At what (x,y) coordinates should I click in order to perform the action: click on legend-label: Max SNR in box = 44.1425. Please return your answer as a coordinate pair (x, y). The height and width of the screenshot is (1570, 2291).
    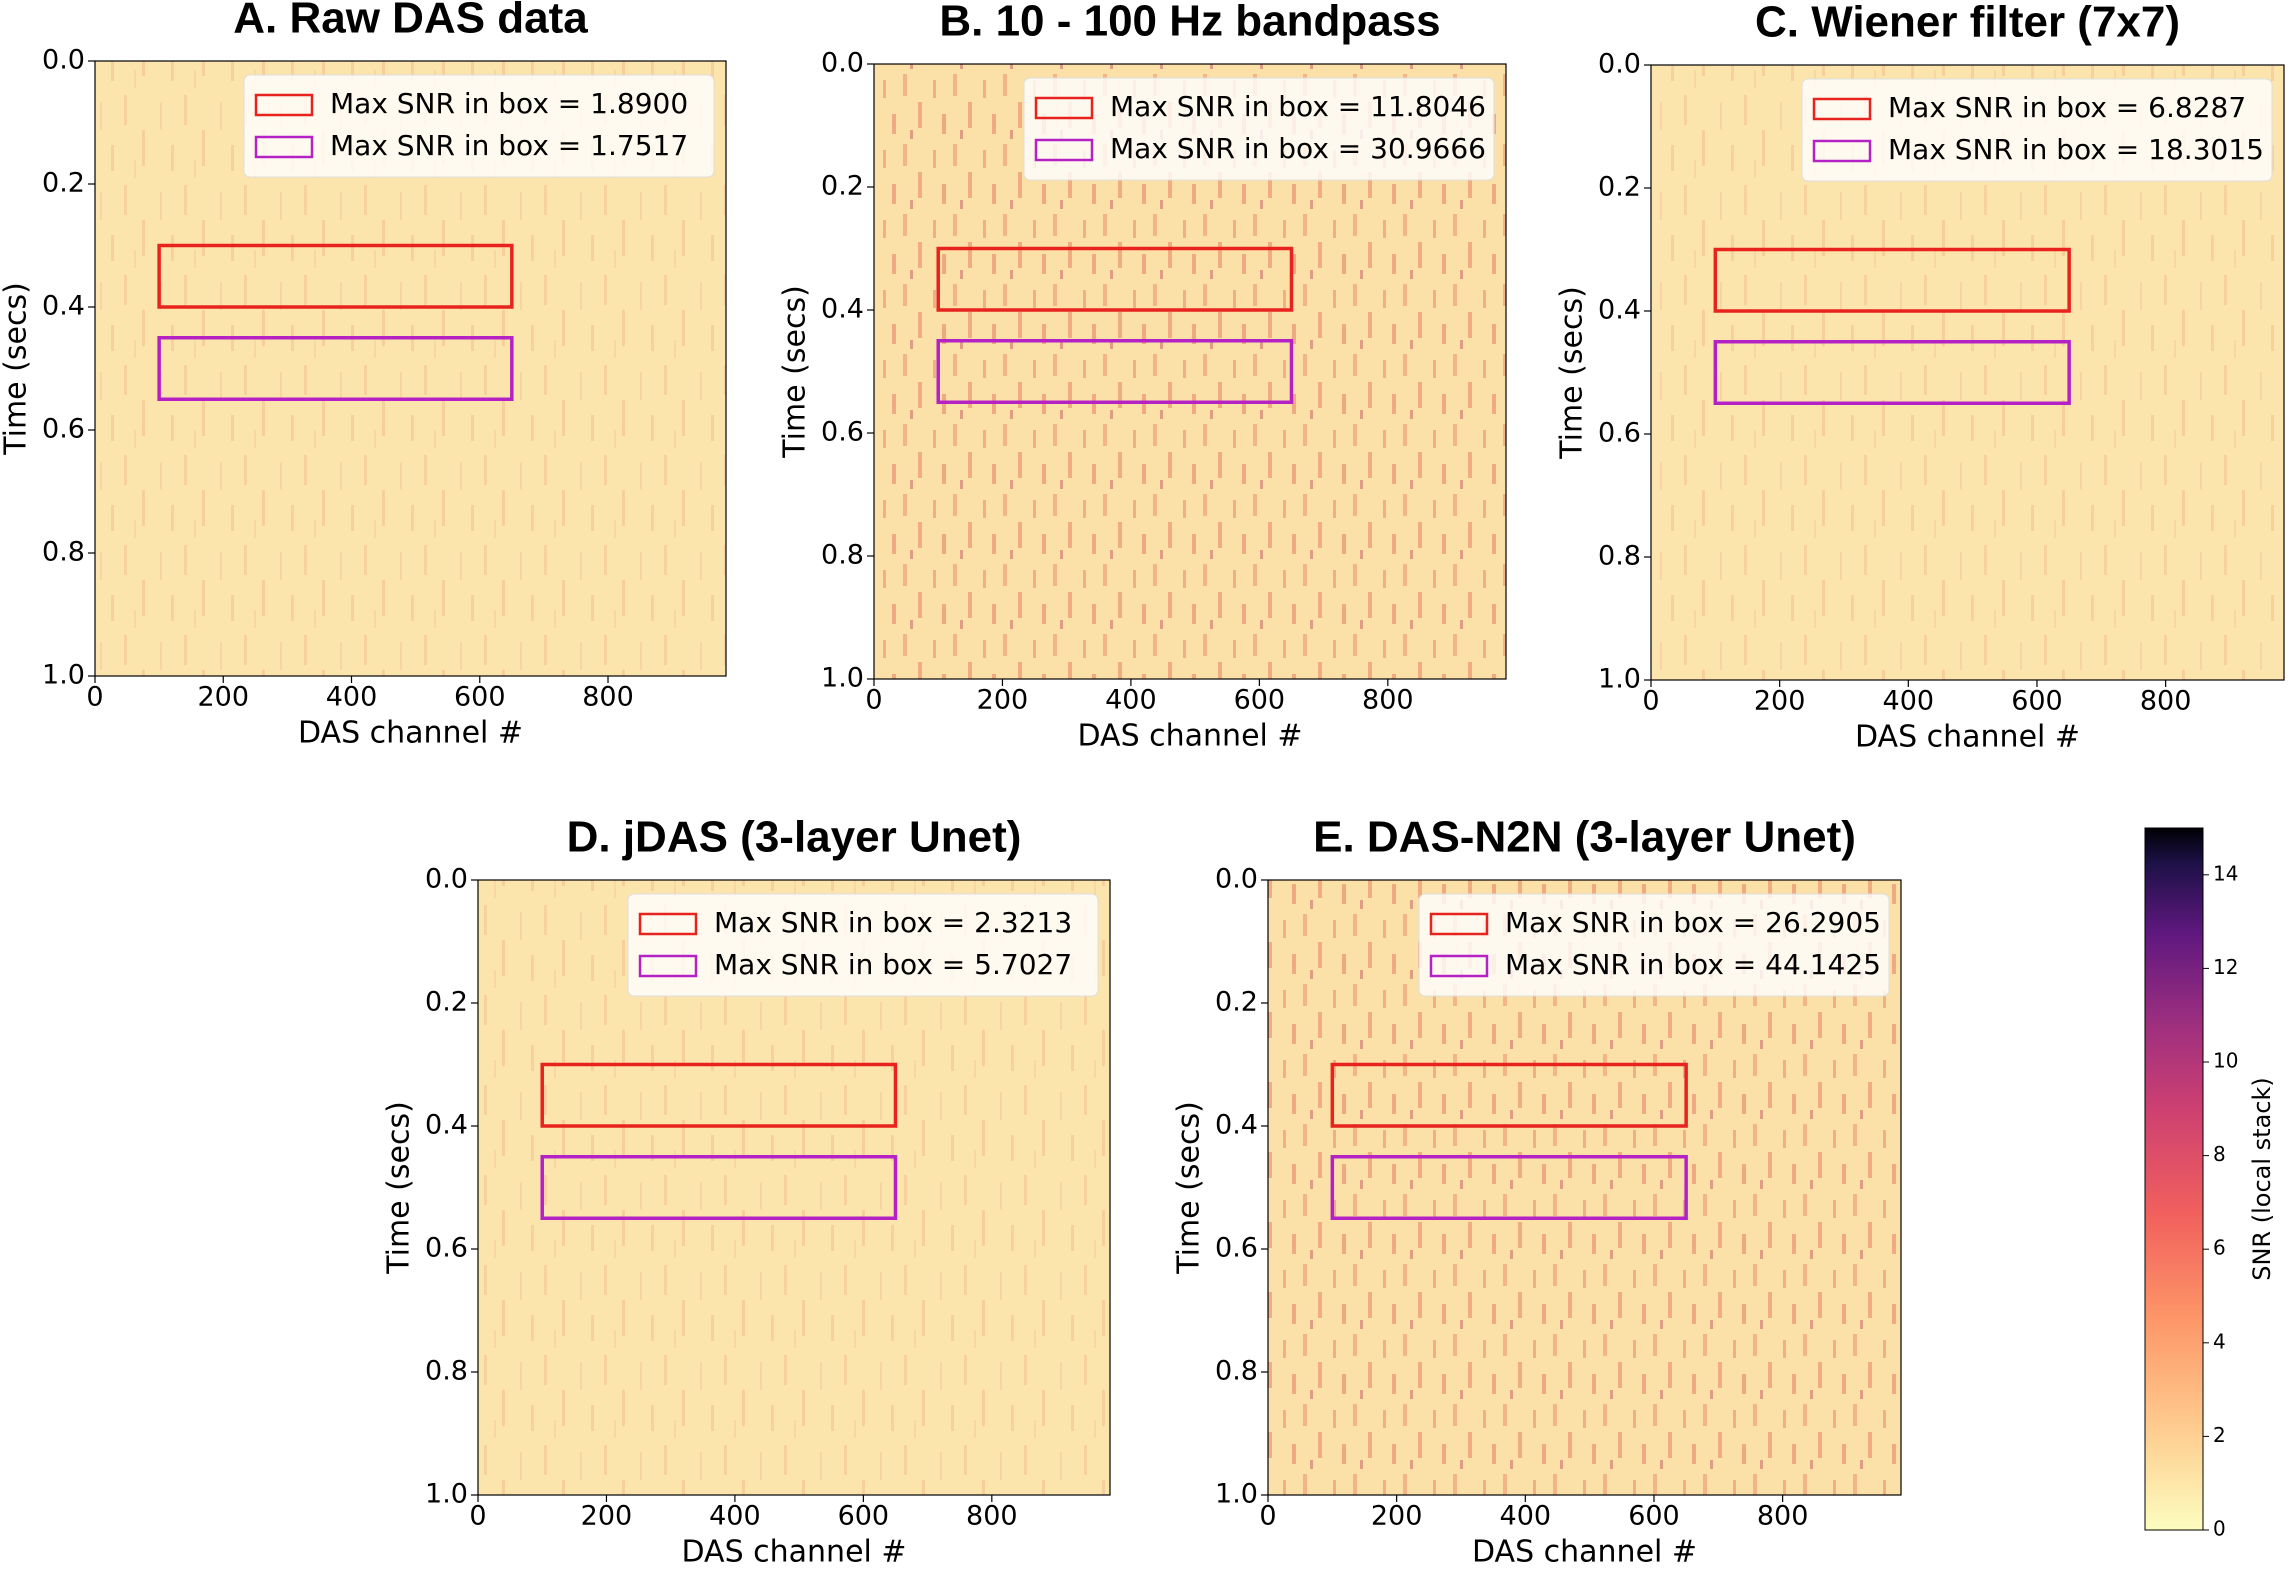
    Looking at the image, I should click on (1693, 964).